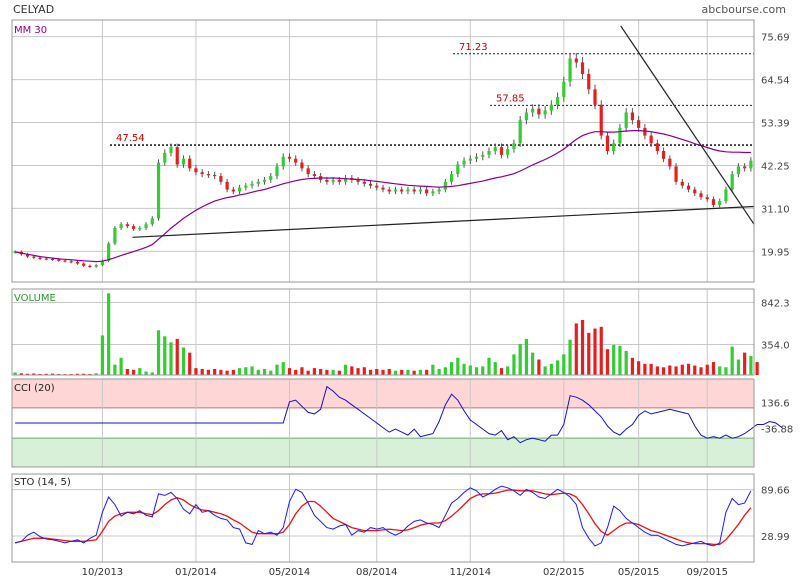 Image resolution: width=800 pixels, height=584 pixels. What do you see at coordinates (35, 298) in the screenshot?
I see `volume-label: VOLUME` at bounding box center [35, 298].